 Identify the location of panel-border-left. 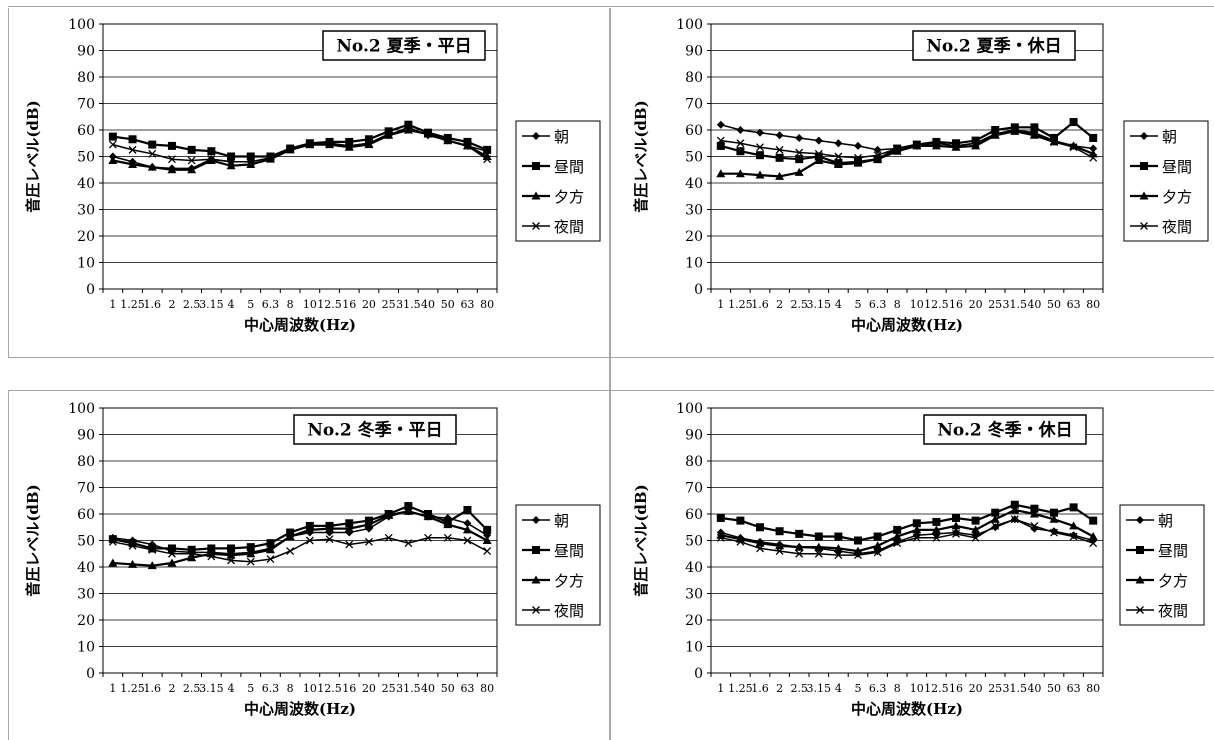
(8, 183).